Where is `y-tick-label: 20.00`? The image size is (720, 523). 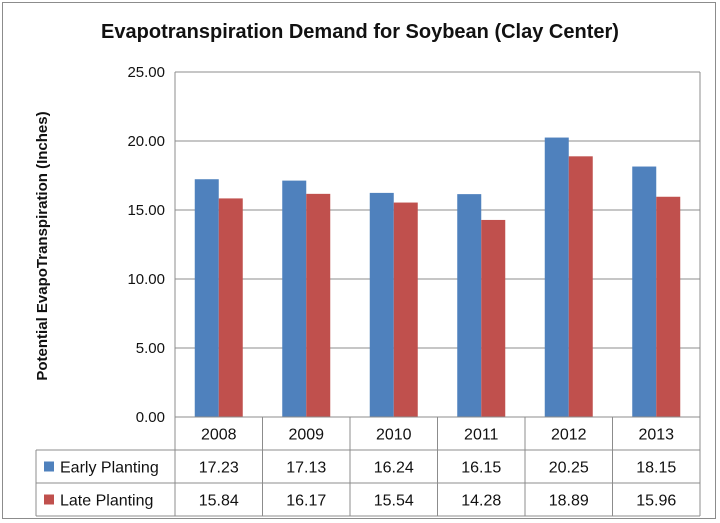 y-tick-label: 20.00 is located at coordinates (146, 141).